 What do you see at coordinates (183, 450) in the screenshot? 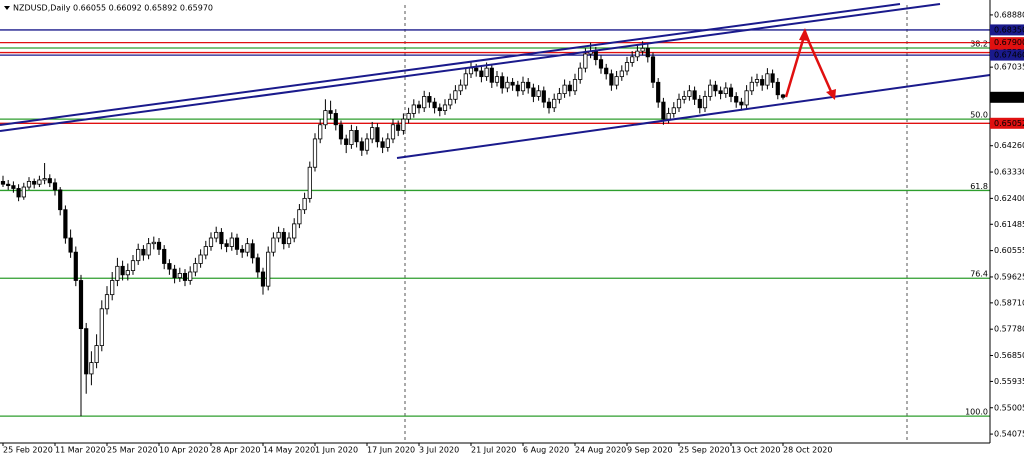
I see `x-tick-label: 10 Apr 2020` at bounding box center [183, 450].